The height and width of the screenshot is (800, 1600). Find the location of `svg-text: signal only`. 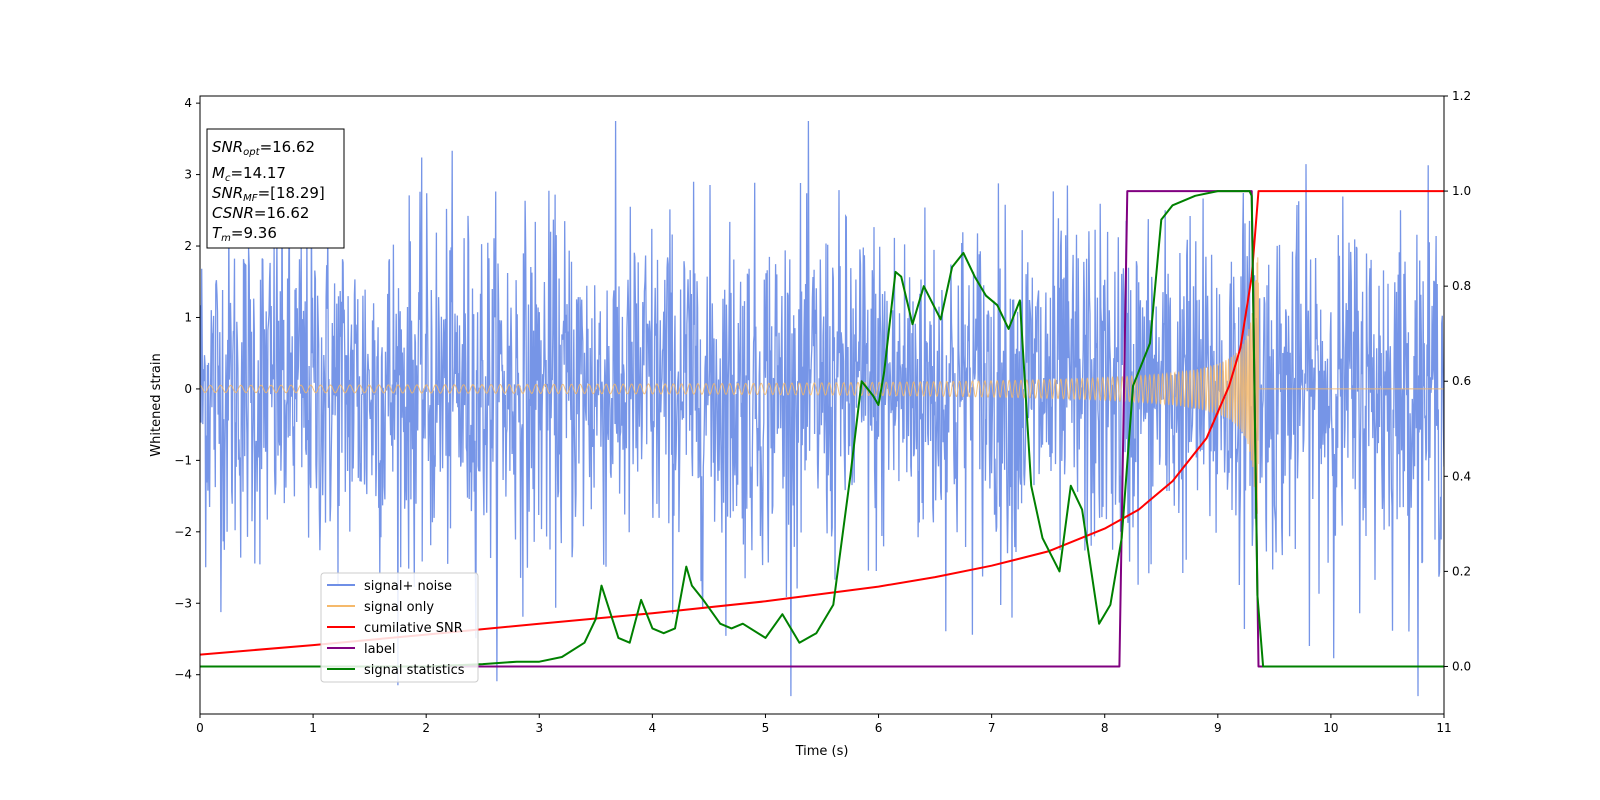

svg-text: signal only is located at coordinates (399, 607).